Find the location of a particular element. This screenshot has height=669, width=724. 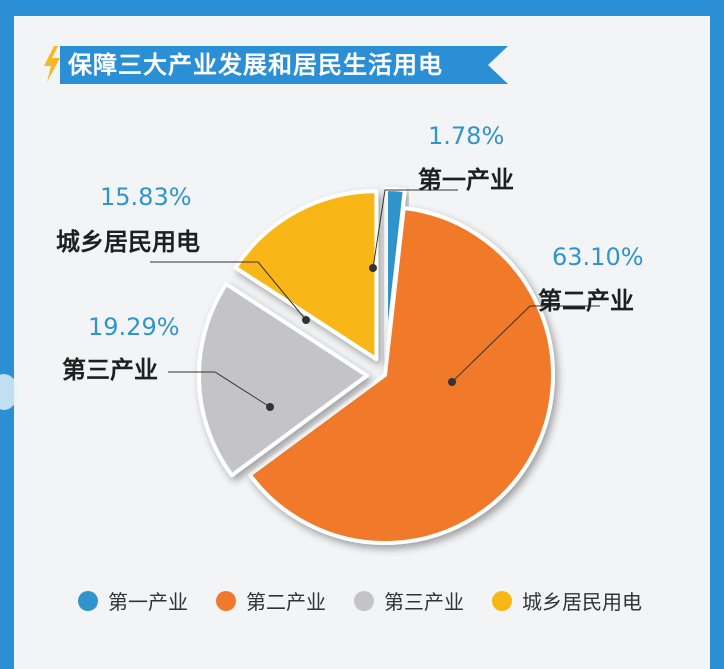

legend-item-secondary: 第二产业 is located at coordinates (271, 600).